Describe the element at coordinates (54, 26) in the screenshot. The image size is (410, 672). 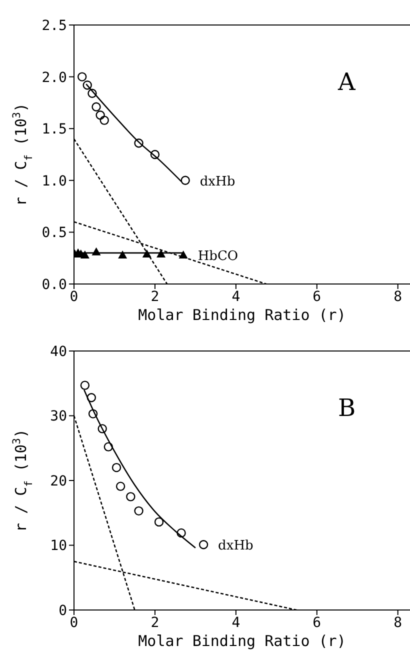
I see `y-tick-label: 2.5` at that location.